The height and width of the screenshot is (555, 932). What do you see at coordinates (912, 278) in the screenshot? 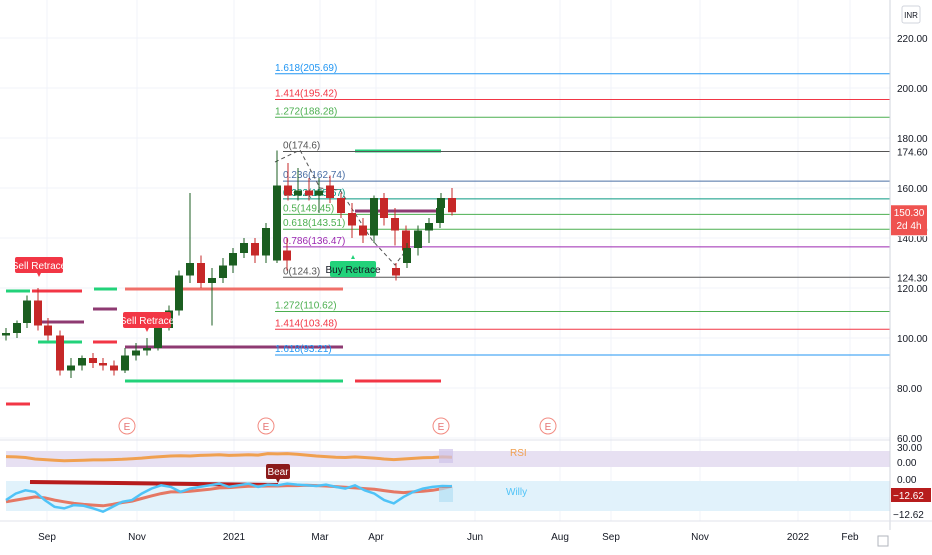
I see `price-tag-label: 124.30` at bounding box center [912, 278].